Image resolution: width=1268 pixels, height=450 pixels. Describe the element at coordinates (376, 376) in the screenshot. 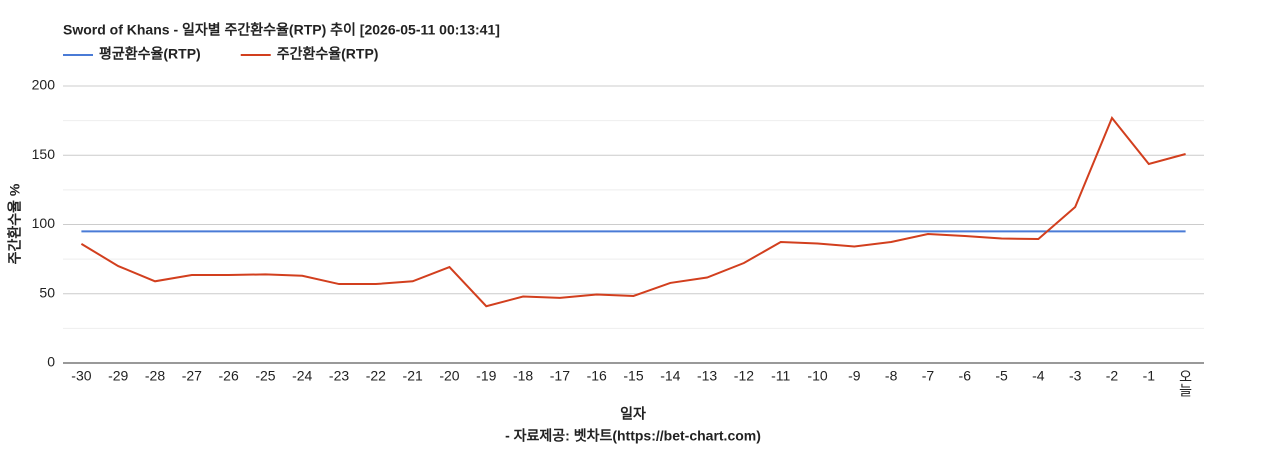

I see `x-tick-label: -22` at that location.